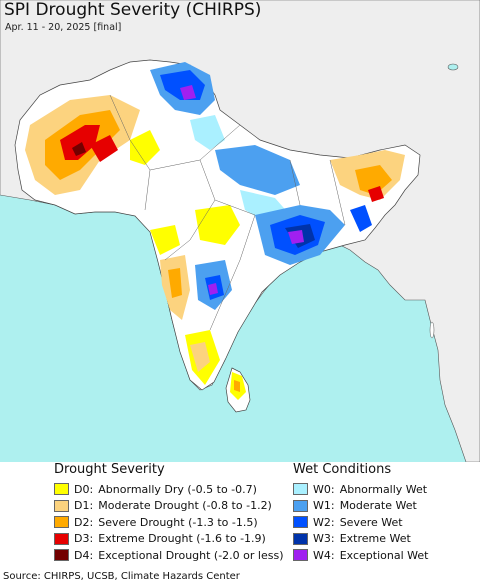 The height and width of the screenshot is (586, 480). I want to click on drought-ne-d2, so click(373, 180).